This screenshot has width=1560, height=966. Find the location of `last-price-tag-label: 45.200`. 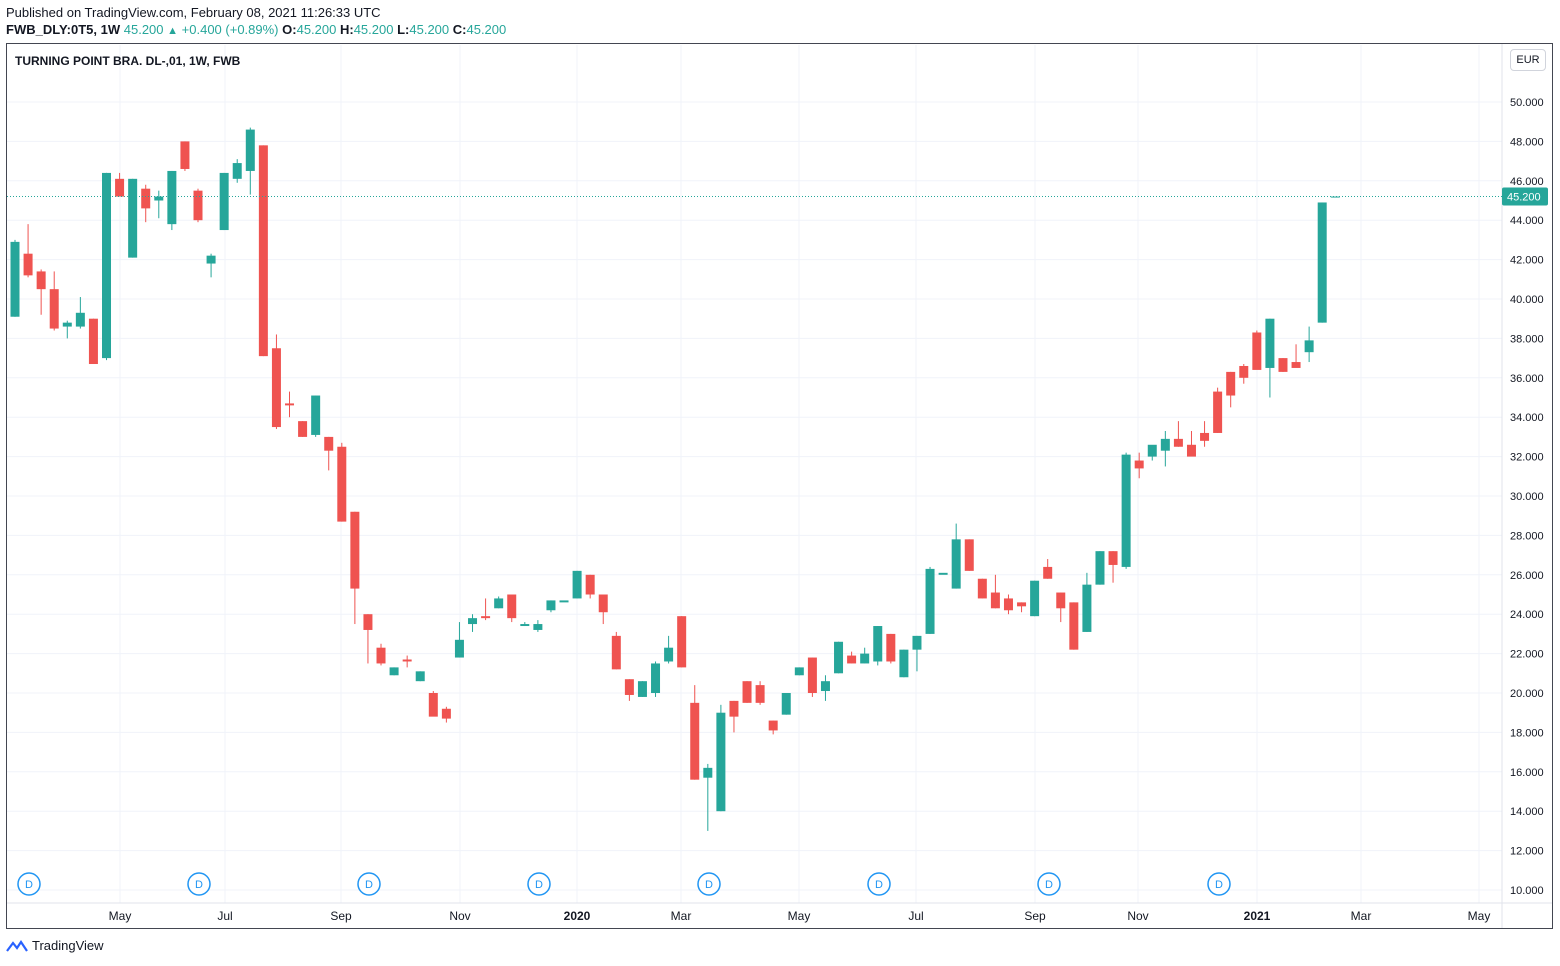

last-price-tag-label: 45.200 is located at coordinates (1524, 198).